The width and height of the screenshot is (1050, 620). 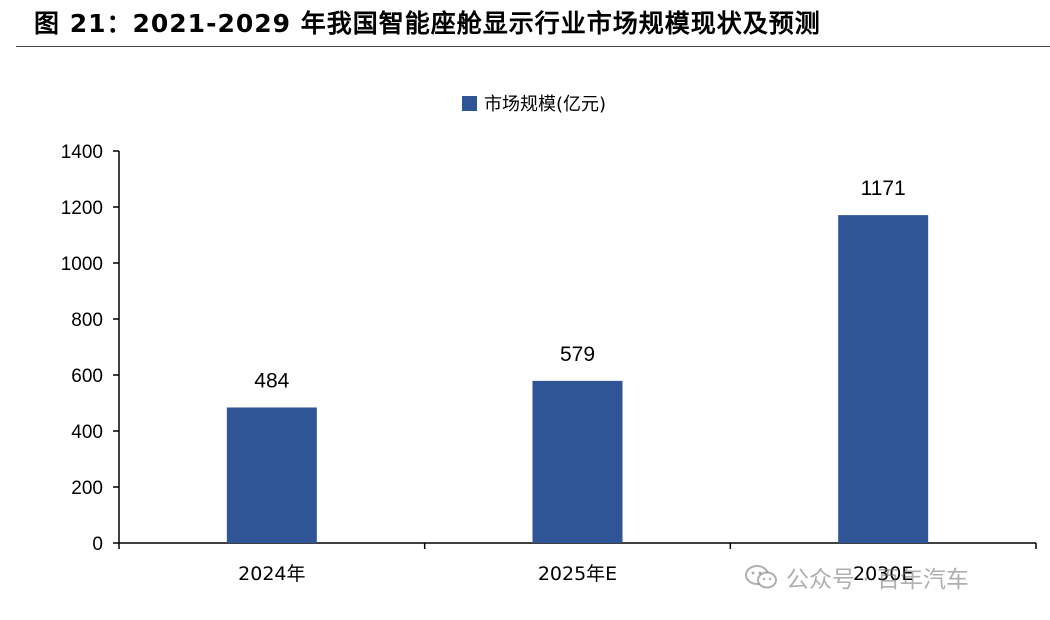 What do you see at coordinates (82, 264) in the screenshot?
I see `y-tick-label: 1000` at bounding box center [82, 264].